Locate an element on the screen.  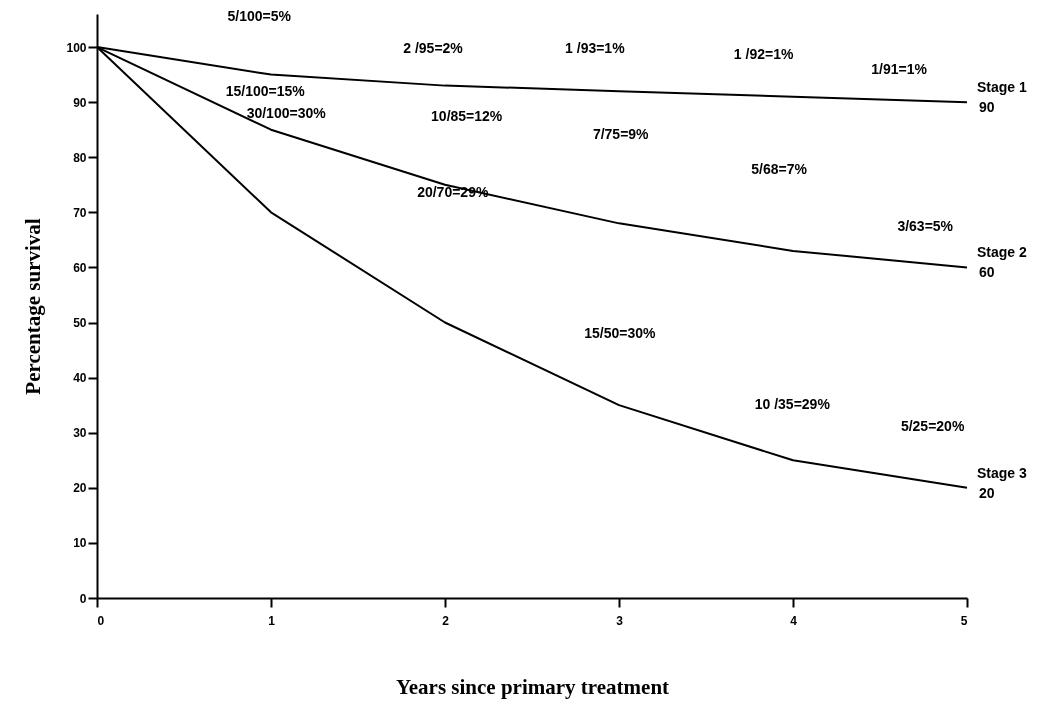
annotation: 15/100=15% is located at coordinates (265, 91).